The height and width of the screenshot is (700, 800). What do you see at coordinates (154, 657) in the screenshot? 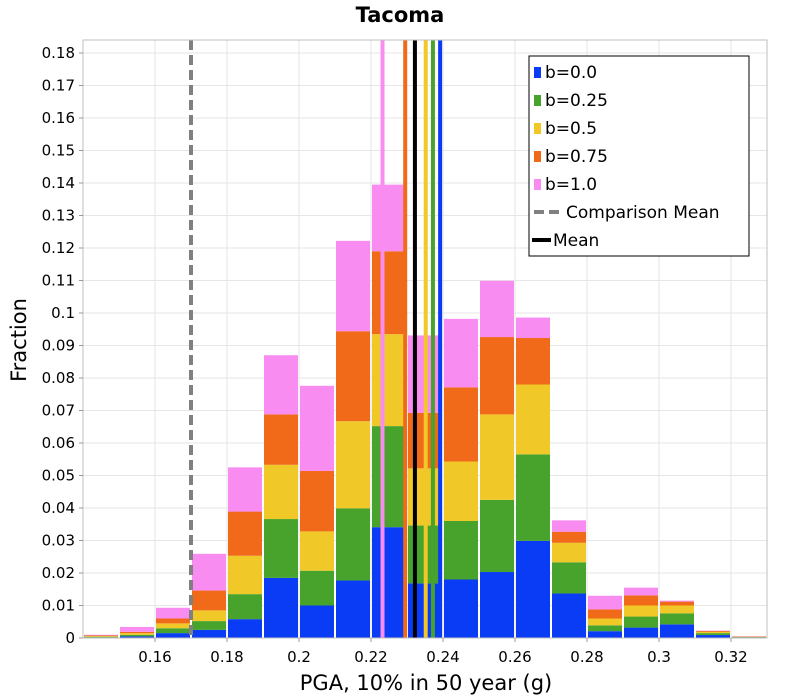
I see `x-tick-label: 0.16` at bounding box center [154, 657].